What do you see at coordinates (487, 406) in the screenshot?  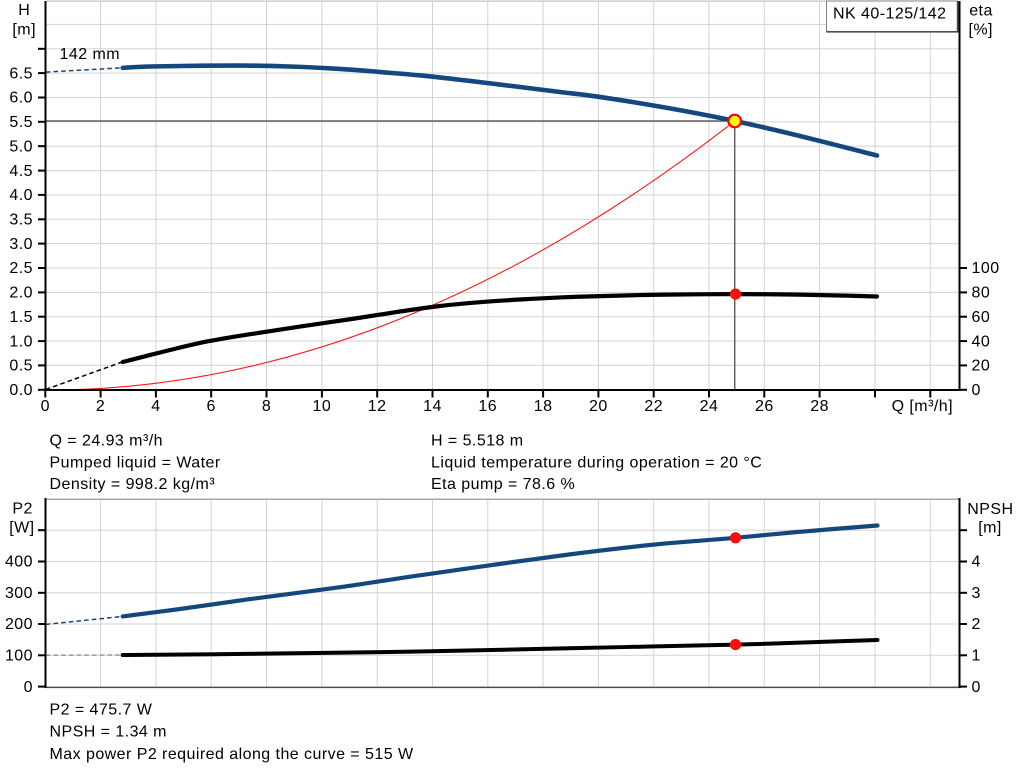 I see `svg-text: 16` at bounding box center [487, 406].